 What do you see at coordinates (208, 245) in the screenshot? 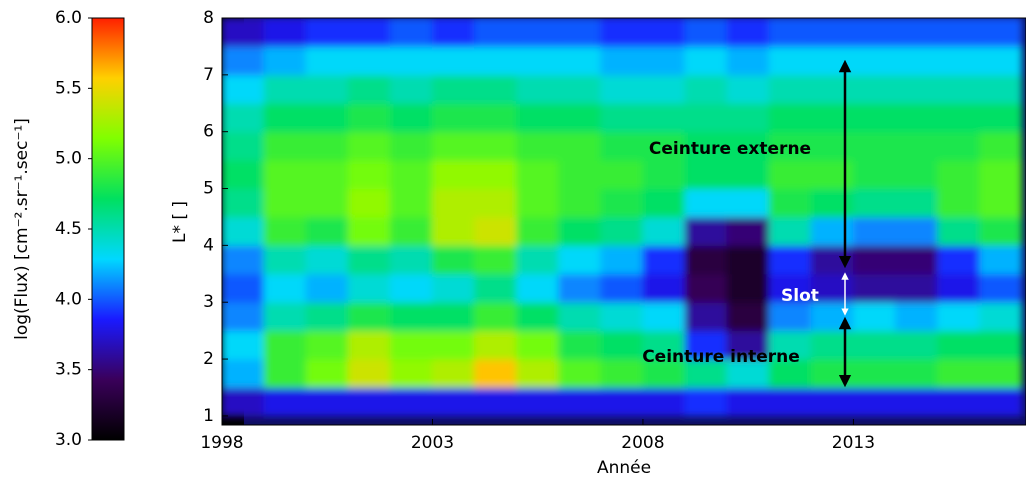
I see `y-tick-label: 4` at bounding box center [208, 245].